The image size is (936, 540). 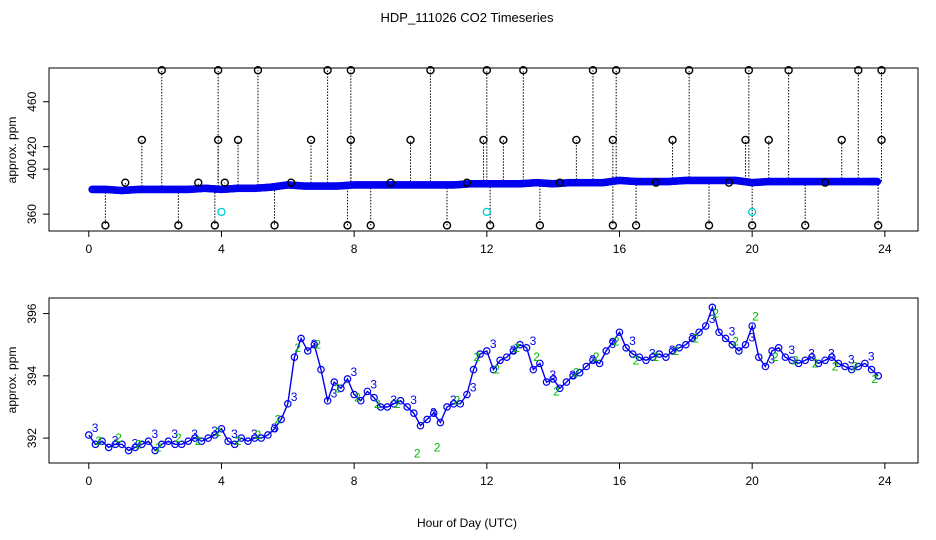 I want to click on top-y-tick-label: 420, so click(x=32, y=146).